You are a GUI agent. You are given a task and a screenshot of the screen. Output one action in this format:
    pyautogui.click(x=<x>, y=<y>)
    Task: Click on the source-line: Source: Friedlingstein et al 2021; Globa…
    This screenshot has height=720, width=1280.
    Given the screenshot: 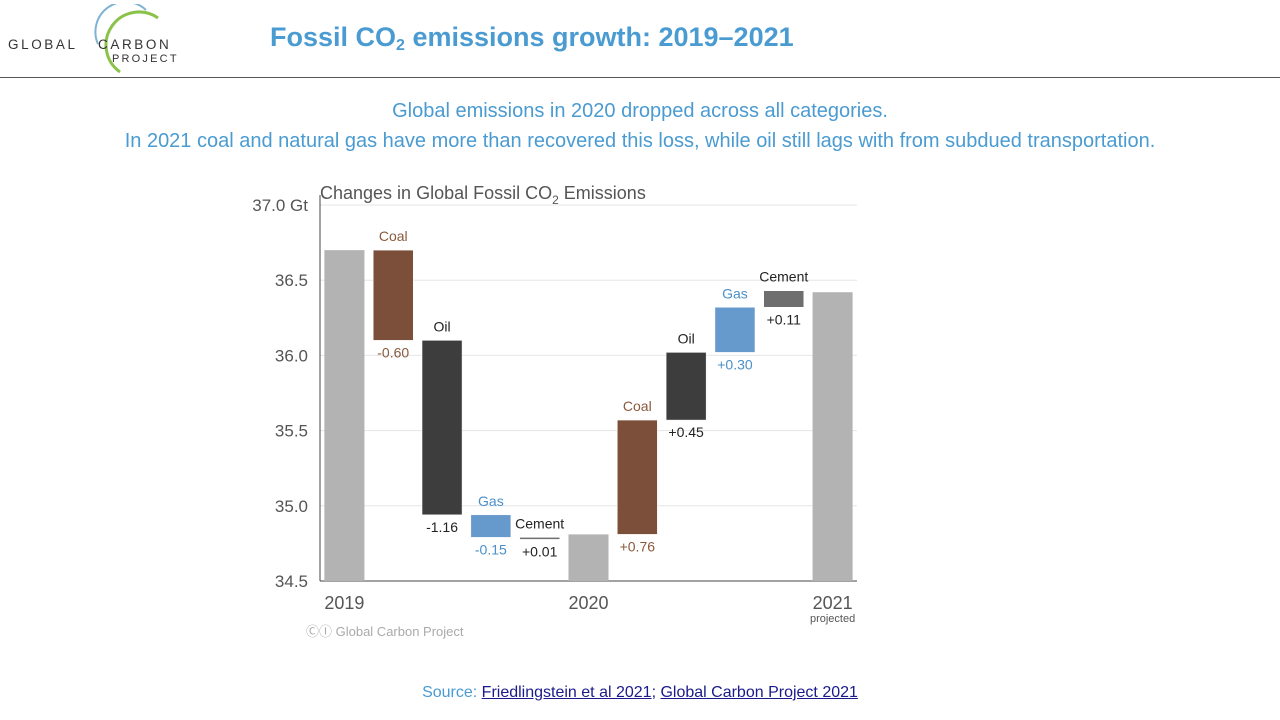 What is the action you would take?
    pyautogui.click(x=640, y=693)
    